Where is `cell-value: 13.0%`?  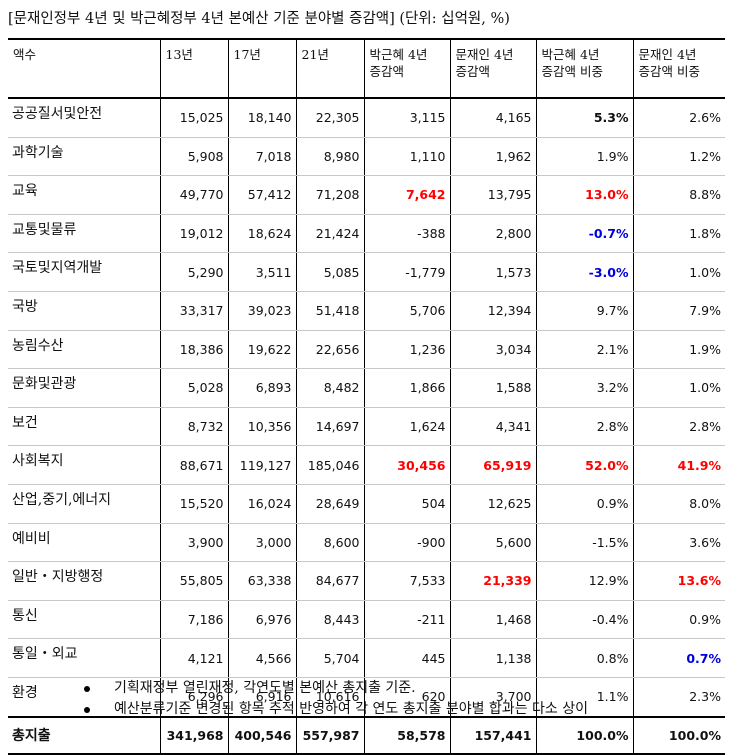 cell-value: 13.0% is located at coordinates (584, 195).